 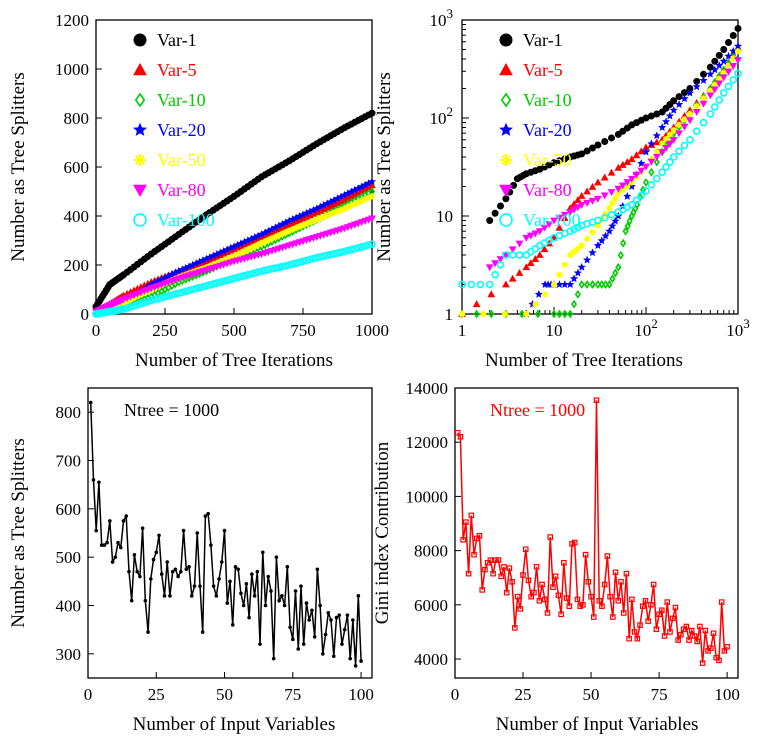 What do you see at coordinates (462, 330) in the screenshot?
I see `x-tick-label: 1` at bounding box center [462, 330].